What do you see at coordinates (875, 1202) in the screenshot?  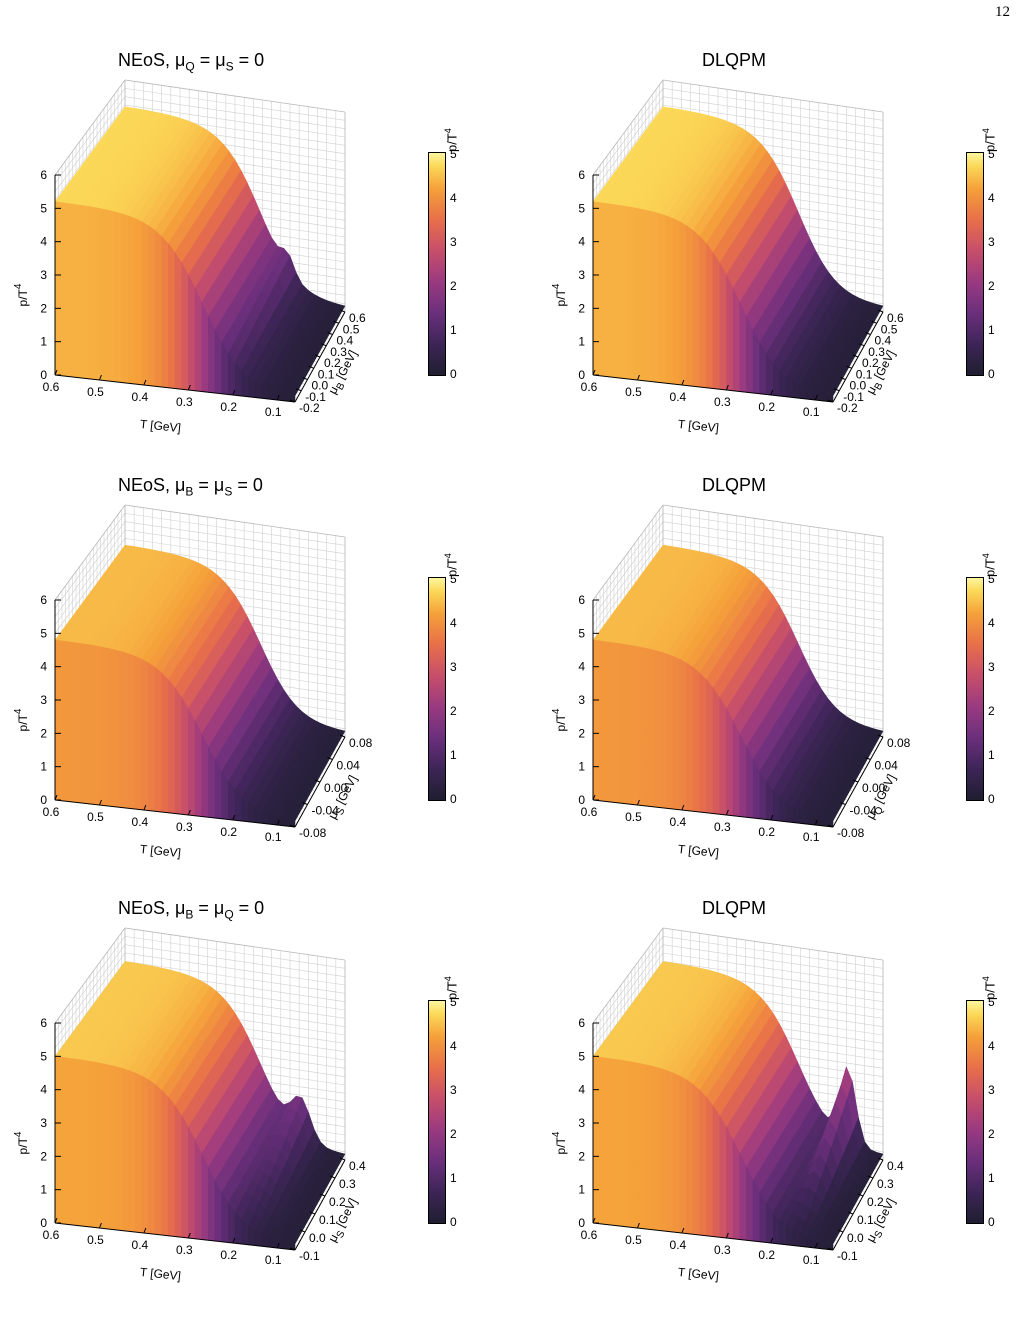 I see `y-tick-label: 0.2` at bounding box center [875, 1202].